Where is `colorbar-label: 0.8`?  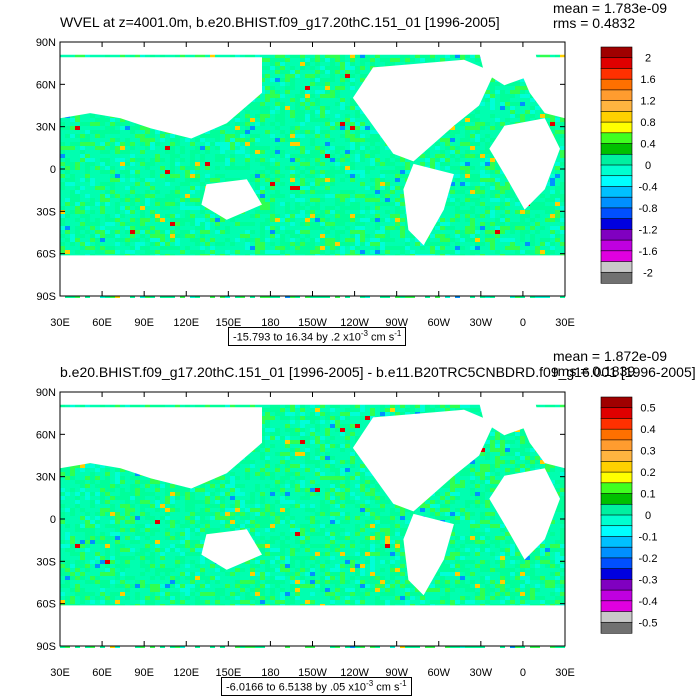
colorbar-label: 0.8 is located at coordinates (647, 123).